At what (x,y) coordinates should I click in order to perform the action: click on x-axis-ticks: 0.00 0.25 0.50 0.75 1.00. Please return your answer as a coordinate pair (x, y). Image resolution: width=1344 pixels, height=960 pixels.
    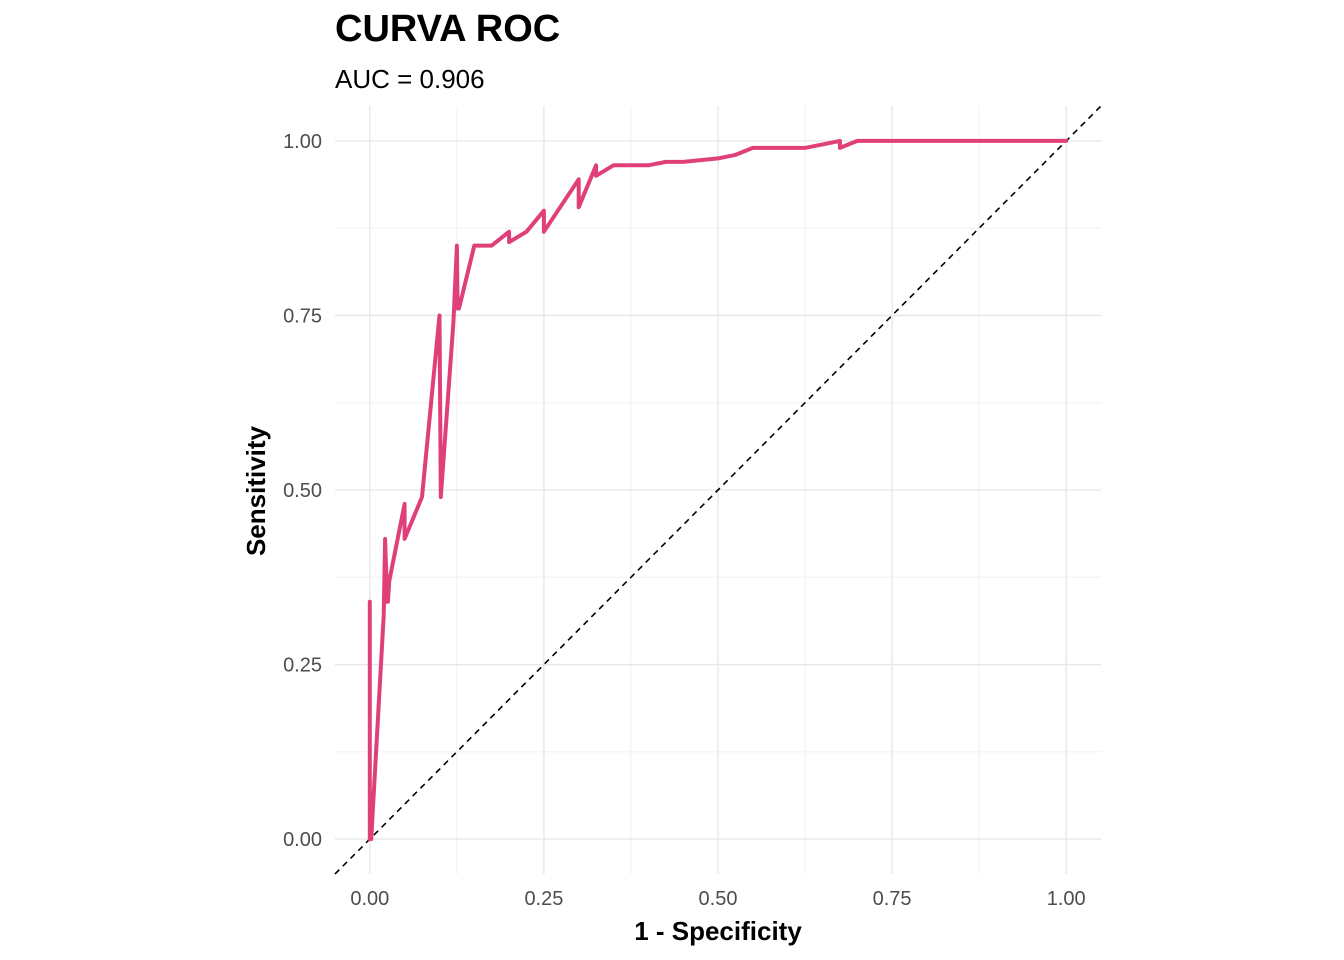
    Looking at the image, I should click on (717, 899).